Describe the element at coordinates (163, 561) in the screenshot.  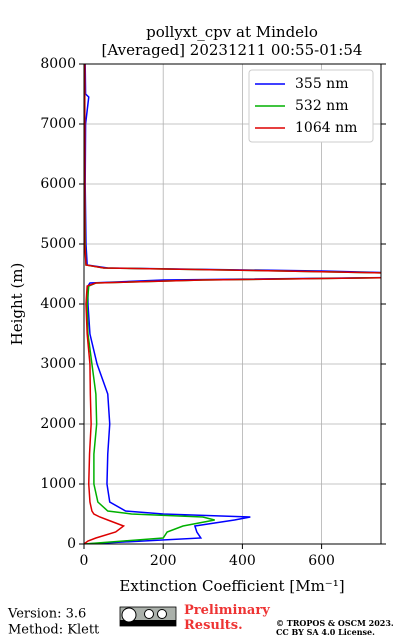
I see `x-tick-label: 200` at that location.